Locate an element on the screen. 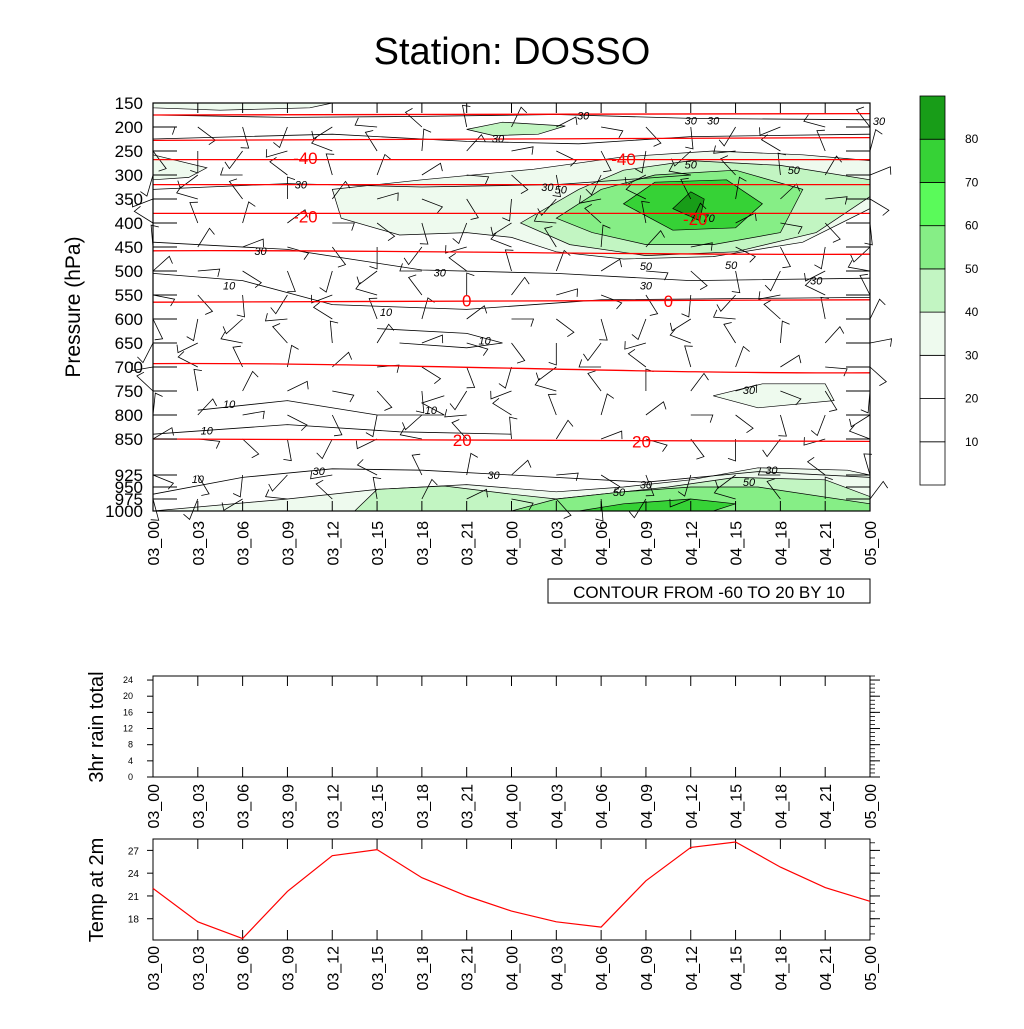 Image resolution: width=1024 pixels, height=1029 pixels. time-tick-label: 04_18 is located at coordinates (781, 543).